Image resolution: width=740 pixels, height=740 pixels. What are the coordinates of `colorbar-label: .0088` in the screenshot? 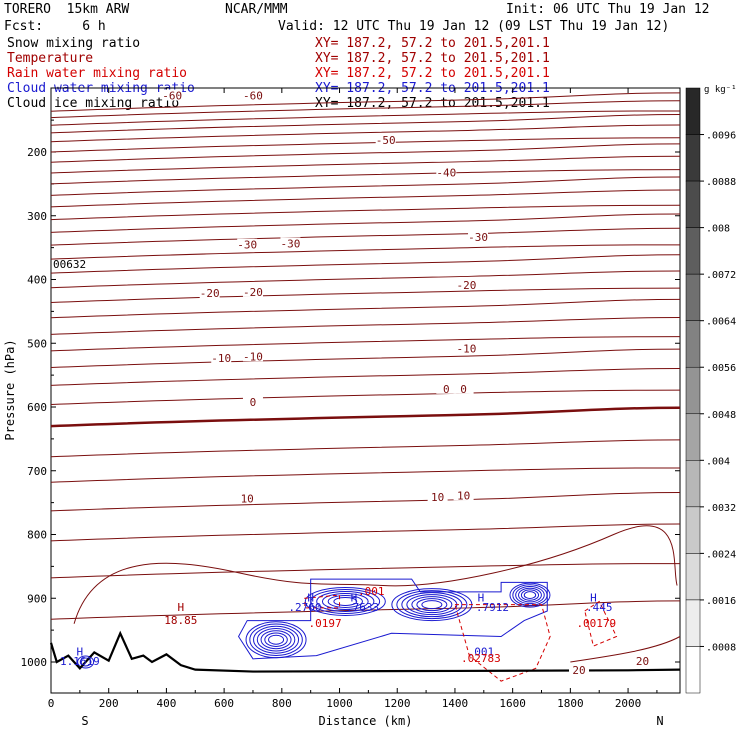 It's located at (721, 182).